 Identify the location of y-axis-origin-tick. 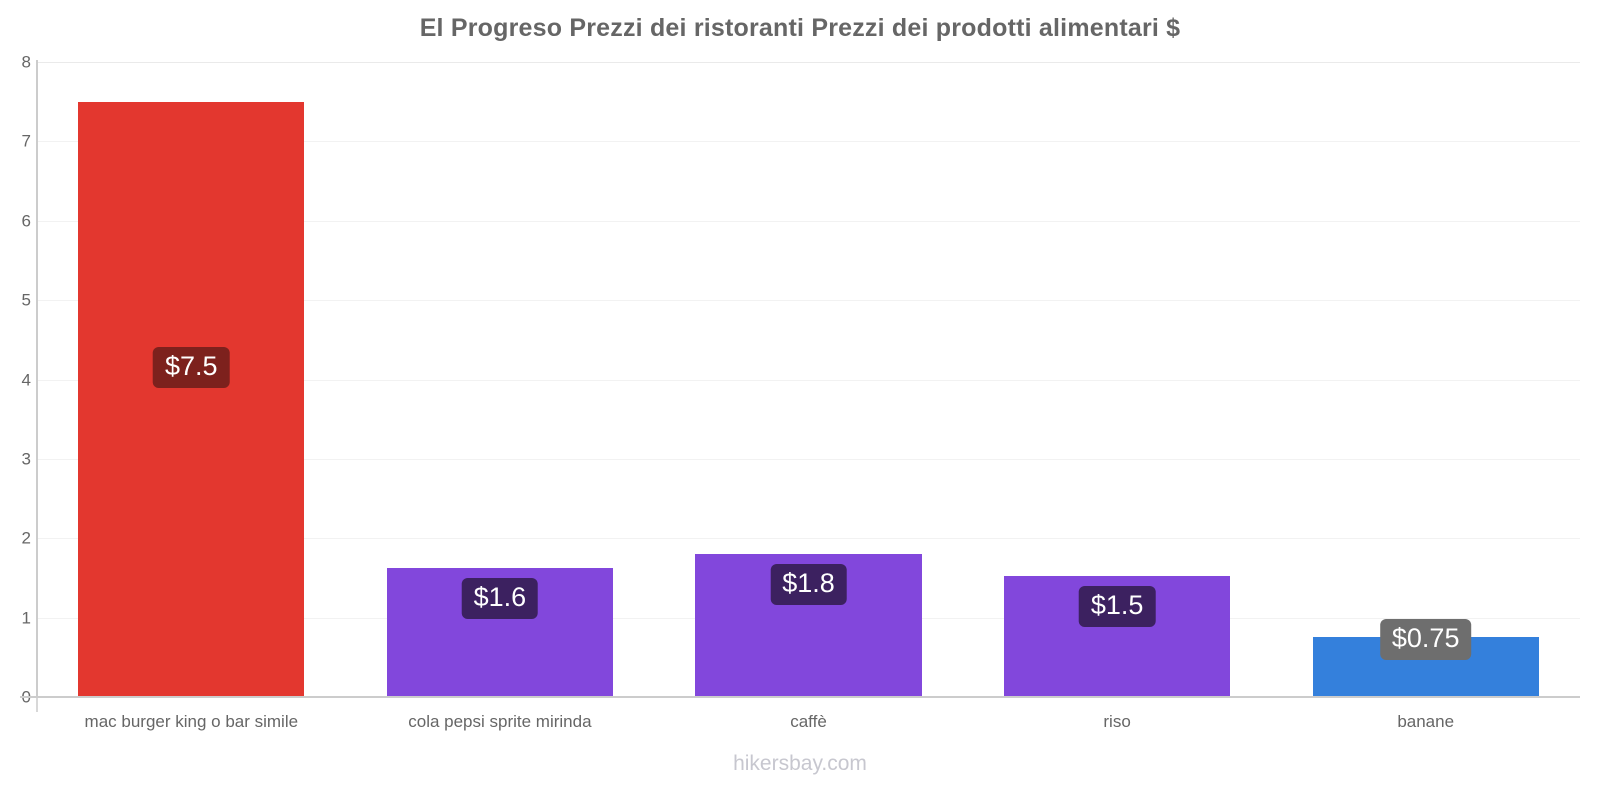
(37, 705).